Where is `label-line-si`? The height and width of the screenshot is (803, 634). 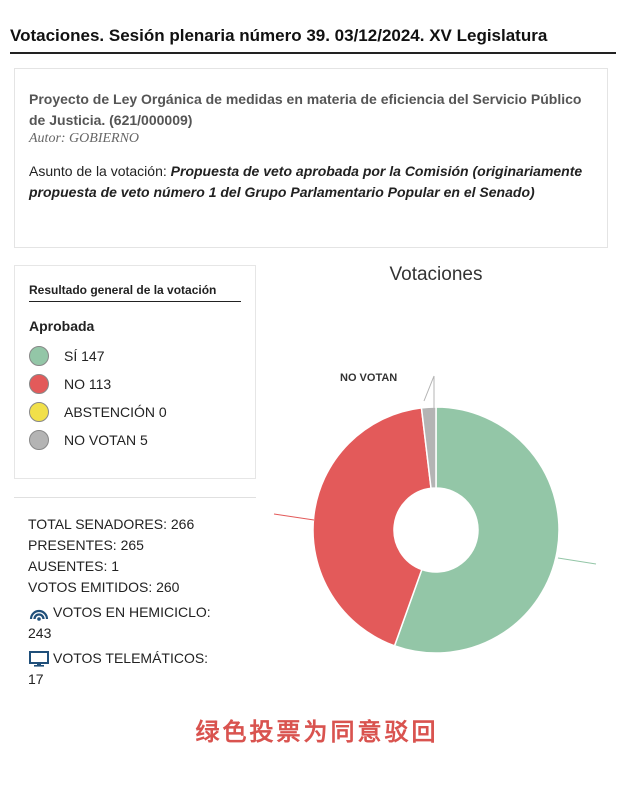 label-line-si is located at coordinates (577, 561).